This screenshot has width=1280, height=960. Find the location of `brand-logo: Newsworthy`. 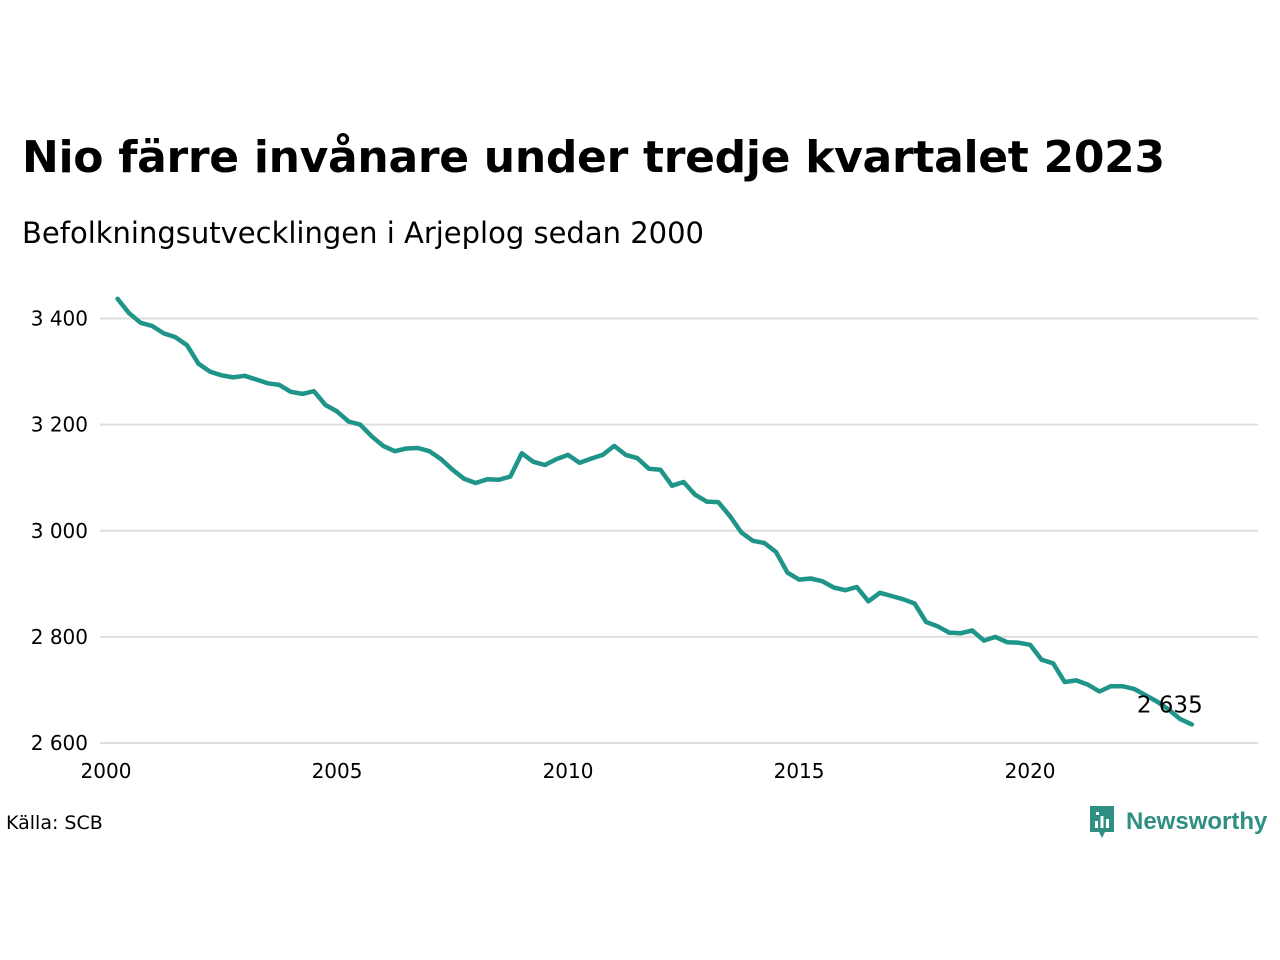

brand-logo: Newsworthy is located at coordinates (1177, 822).